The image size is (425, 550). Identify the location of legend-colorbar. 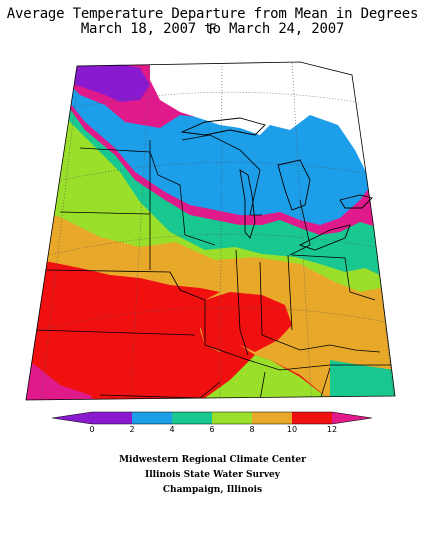
(212, 418).